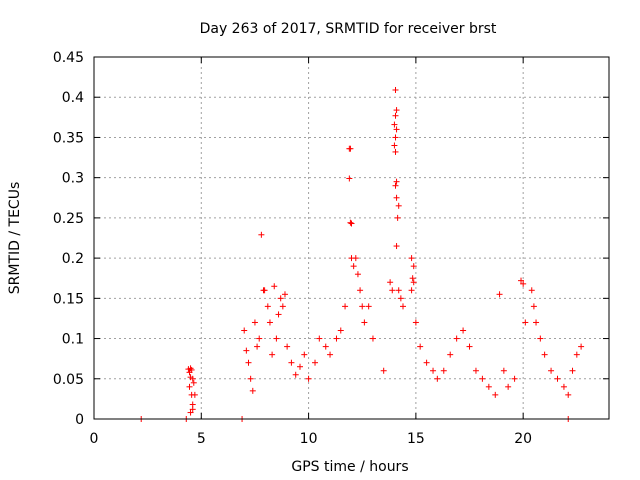 Image resolution: width=640 pixels, height=480 pixels. Describe the element at coordinates (311, 439) in the screenshot. I see `x-tick-labels: 0 5 10 15 20` at that location.